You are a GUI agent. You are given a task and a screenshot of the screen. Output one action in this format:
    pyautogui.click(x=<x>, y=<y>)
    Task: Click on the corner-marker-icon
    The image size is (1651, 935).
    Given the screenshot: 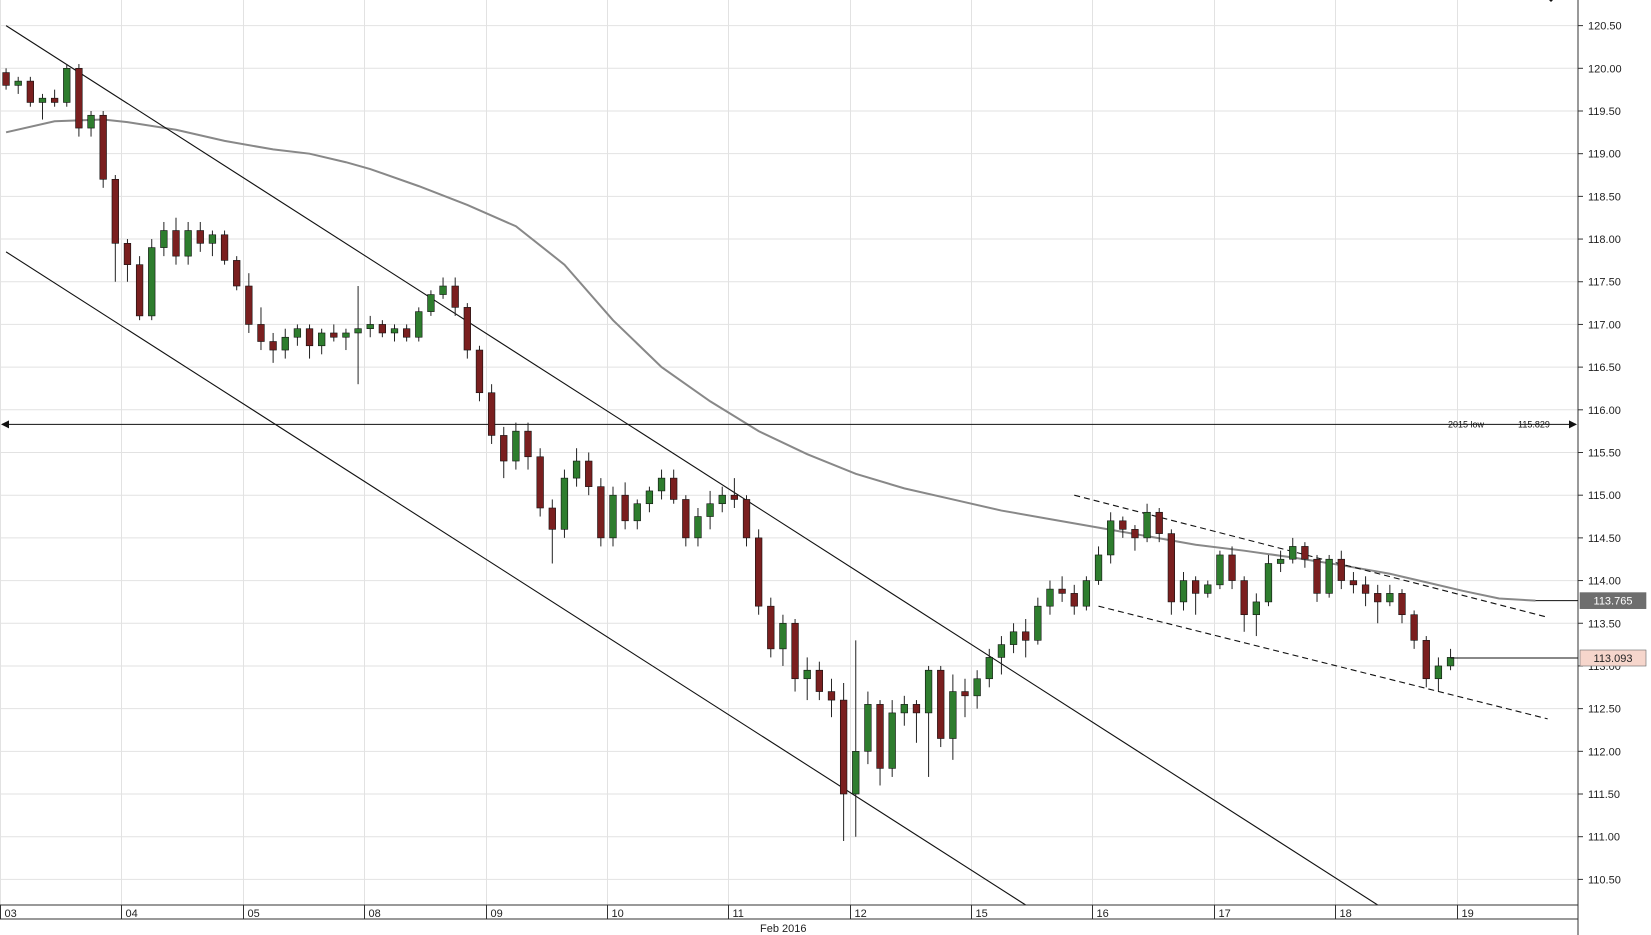 What is the action you would take?
    pyautogui.click(x=1551, y=1)
    